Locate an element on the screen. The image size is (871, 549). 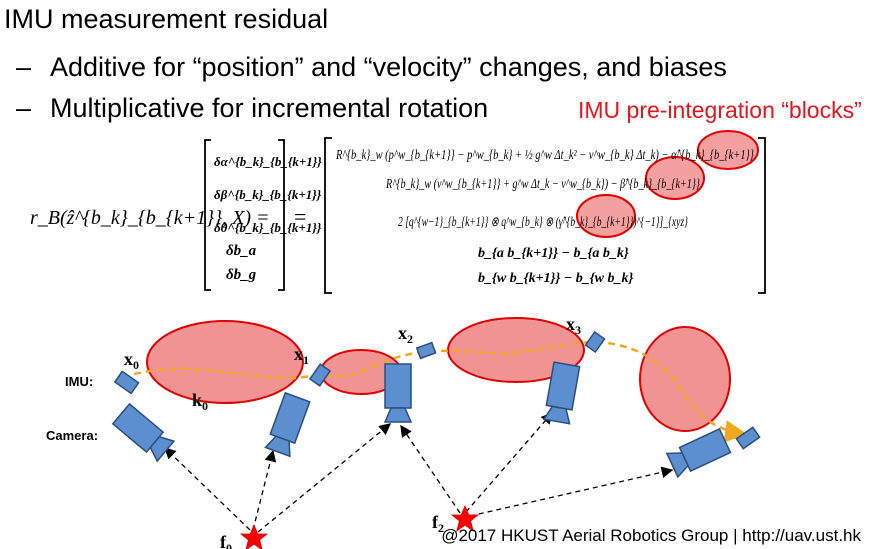
left-vector-bracket-right is located at coordinates (281, 215).